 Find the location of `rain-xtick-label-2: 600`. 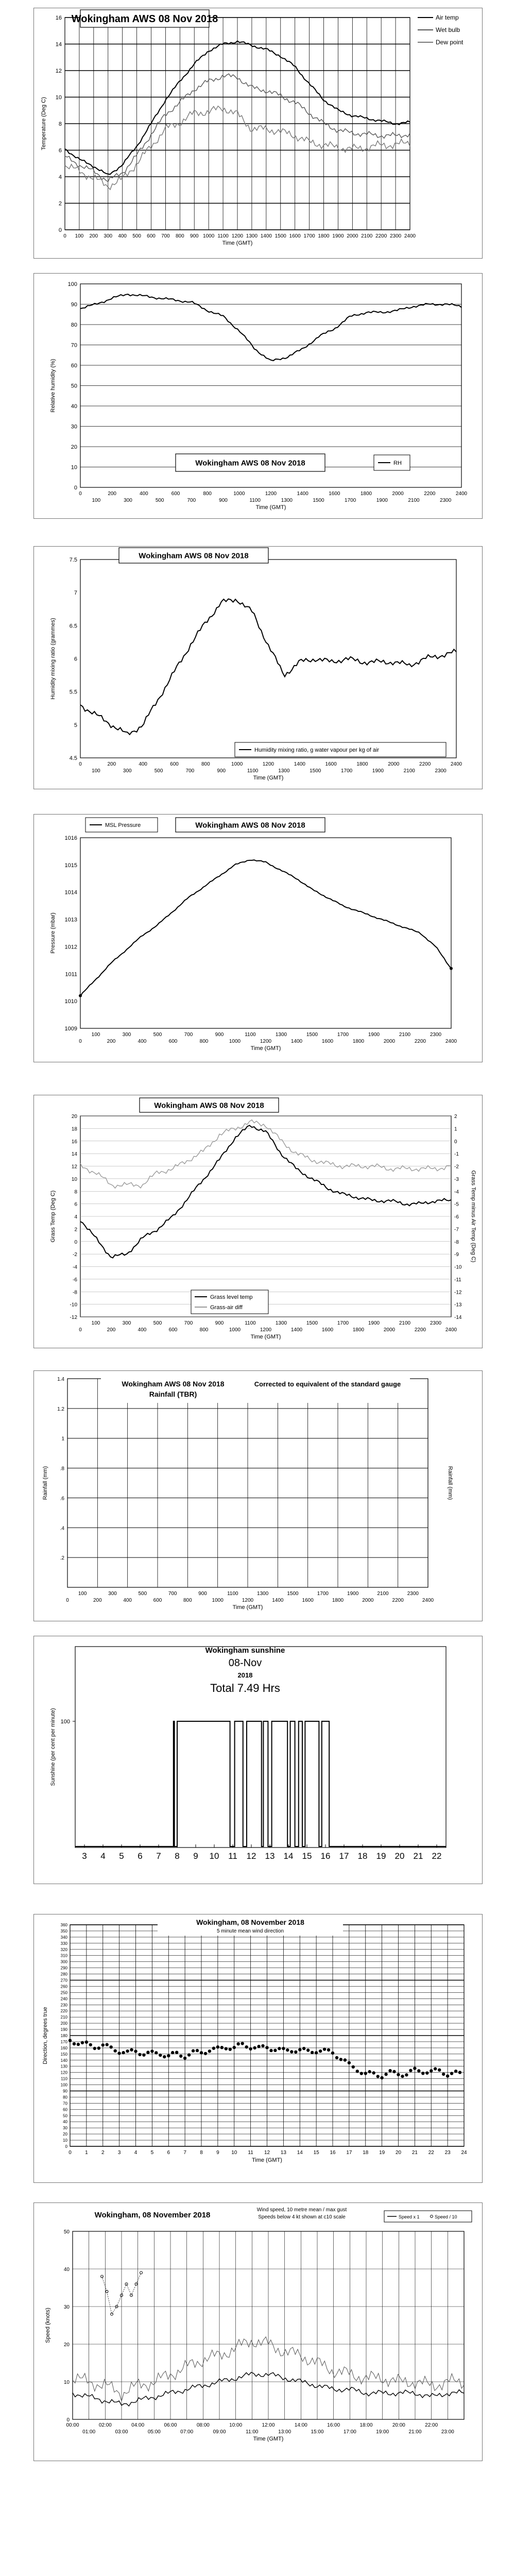

rain-xtick-label-2: 600 is located at coordinates (157, 1600).